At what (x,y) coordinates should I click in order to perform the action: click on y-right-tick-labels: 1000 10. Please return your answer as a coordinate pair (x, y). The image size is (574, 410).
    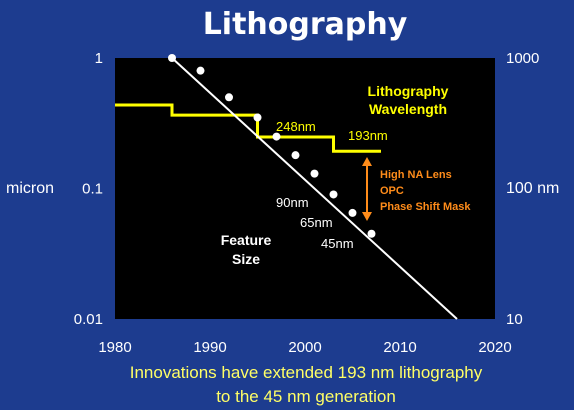
    Looking at the image, I should click on (522, 189).